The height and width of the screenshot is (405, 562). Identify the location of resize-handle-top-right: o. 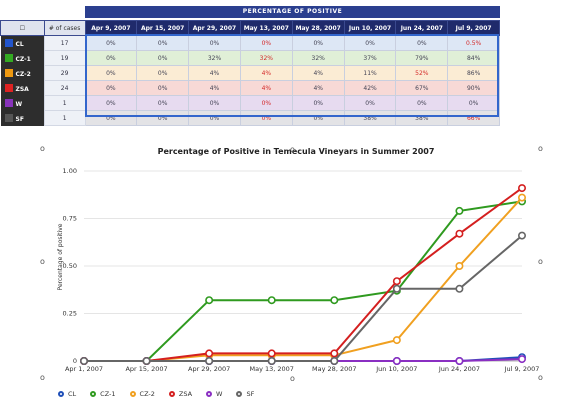
(540, 148).